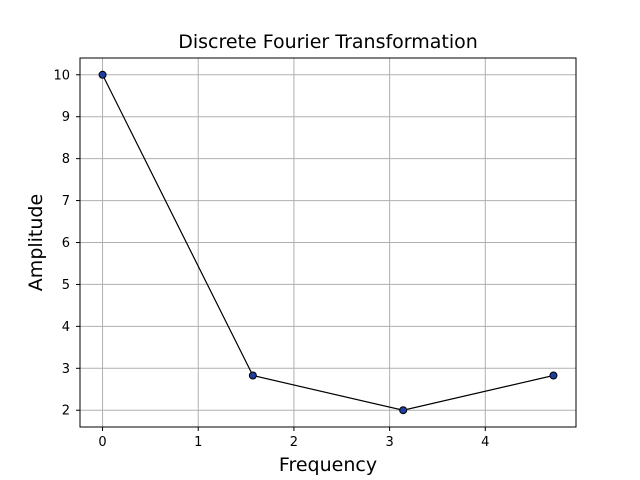 The width and height of the screenshot is (640, 480). What do you see at coordinates (66, 369) in the screenshot?
I see `y-tick-label: 3` at bounding box center [66, 369].